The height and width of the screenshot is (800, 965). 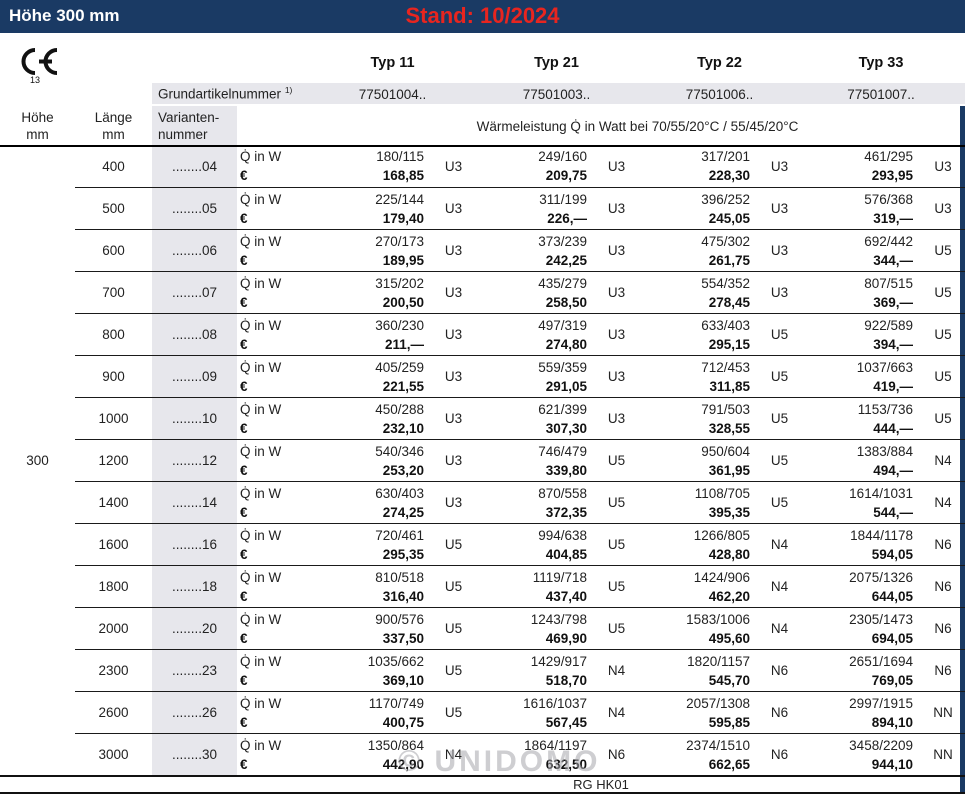 I want to click on typ11-value-cell: 1170/749 400,75, so click(x=371, y=712).